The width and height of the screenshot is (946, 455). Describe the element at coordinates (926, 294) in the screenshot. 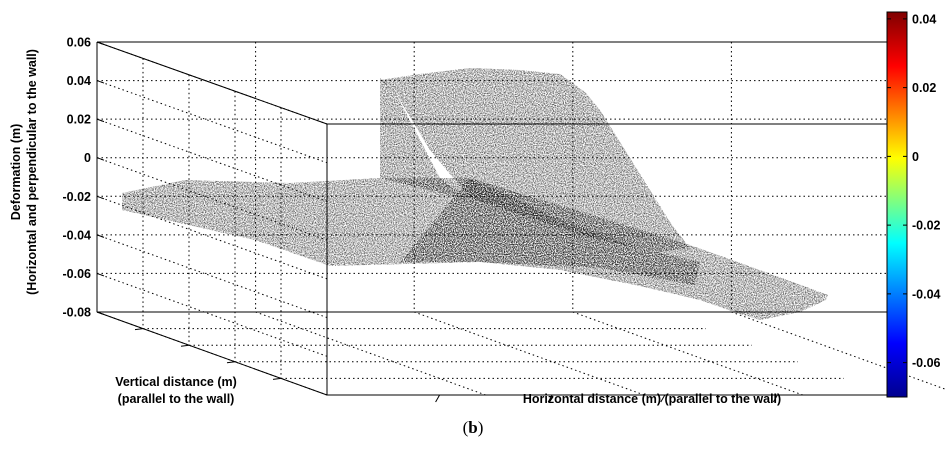

I see `colorbar-tick-label: -0.04` at that location.